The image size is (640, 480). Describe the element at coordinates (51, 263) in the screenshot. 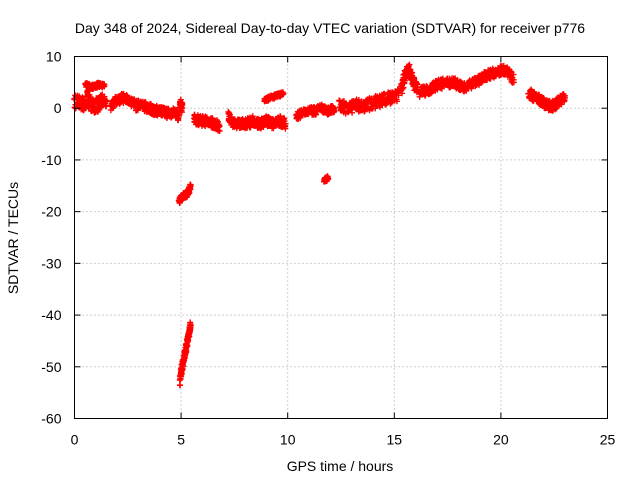

I see `y-tick-label: -30` at that location.